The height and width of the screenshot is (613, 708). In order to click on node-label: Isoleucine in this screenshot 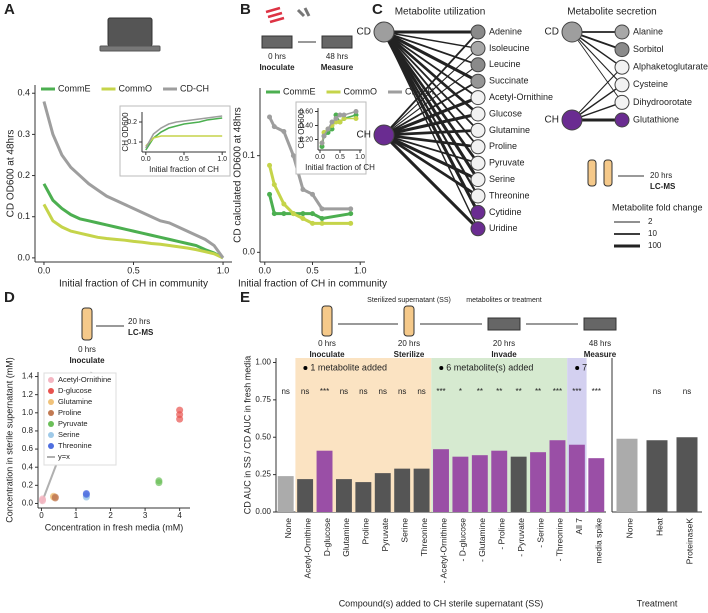, I will do `click(509, 48)`.